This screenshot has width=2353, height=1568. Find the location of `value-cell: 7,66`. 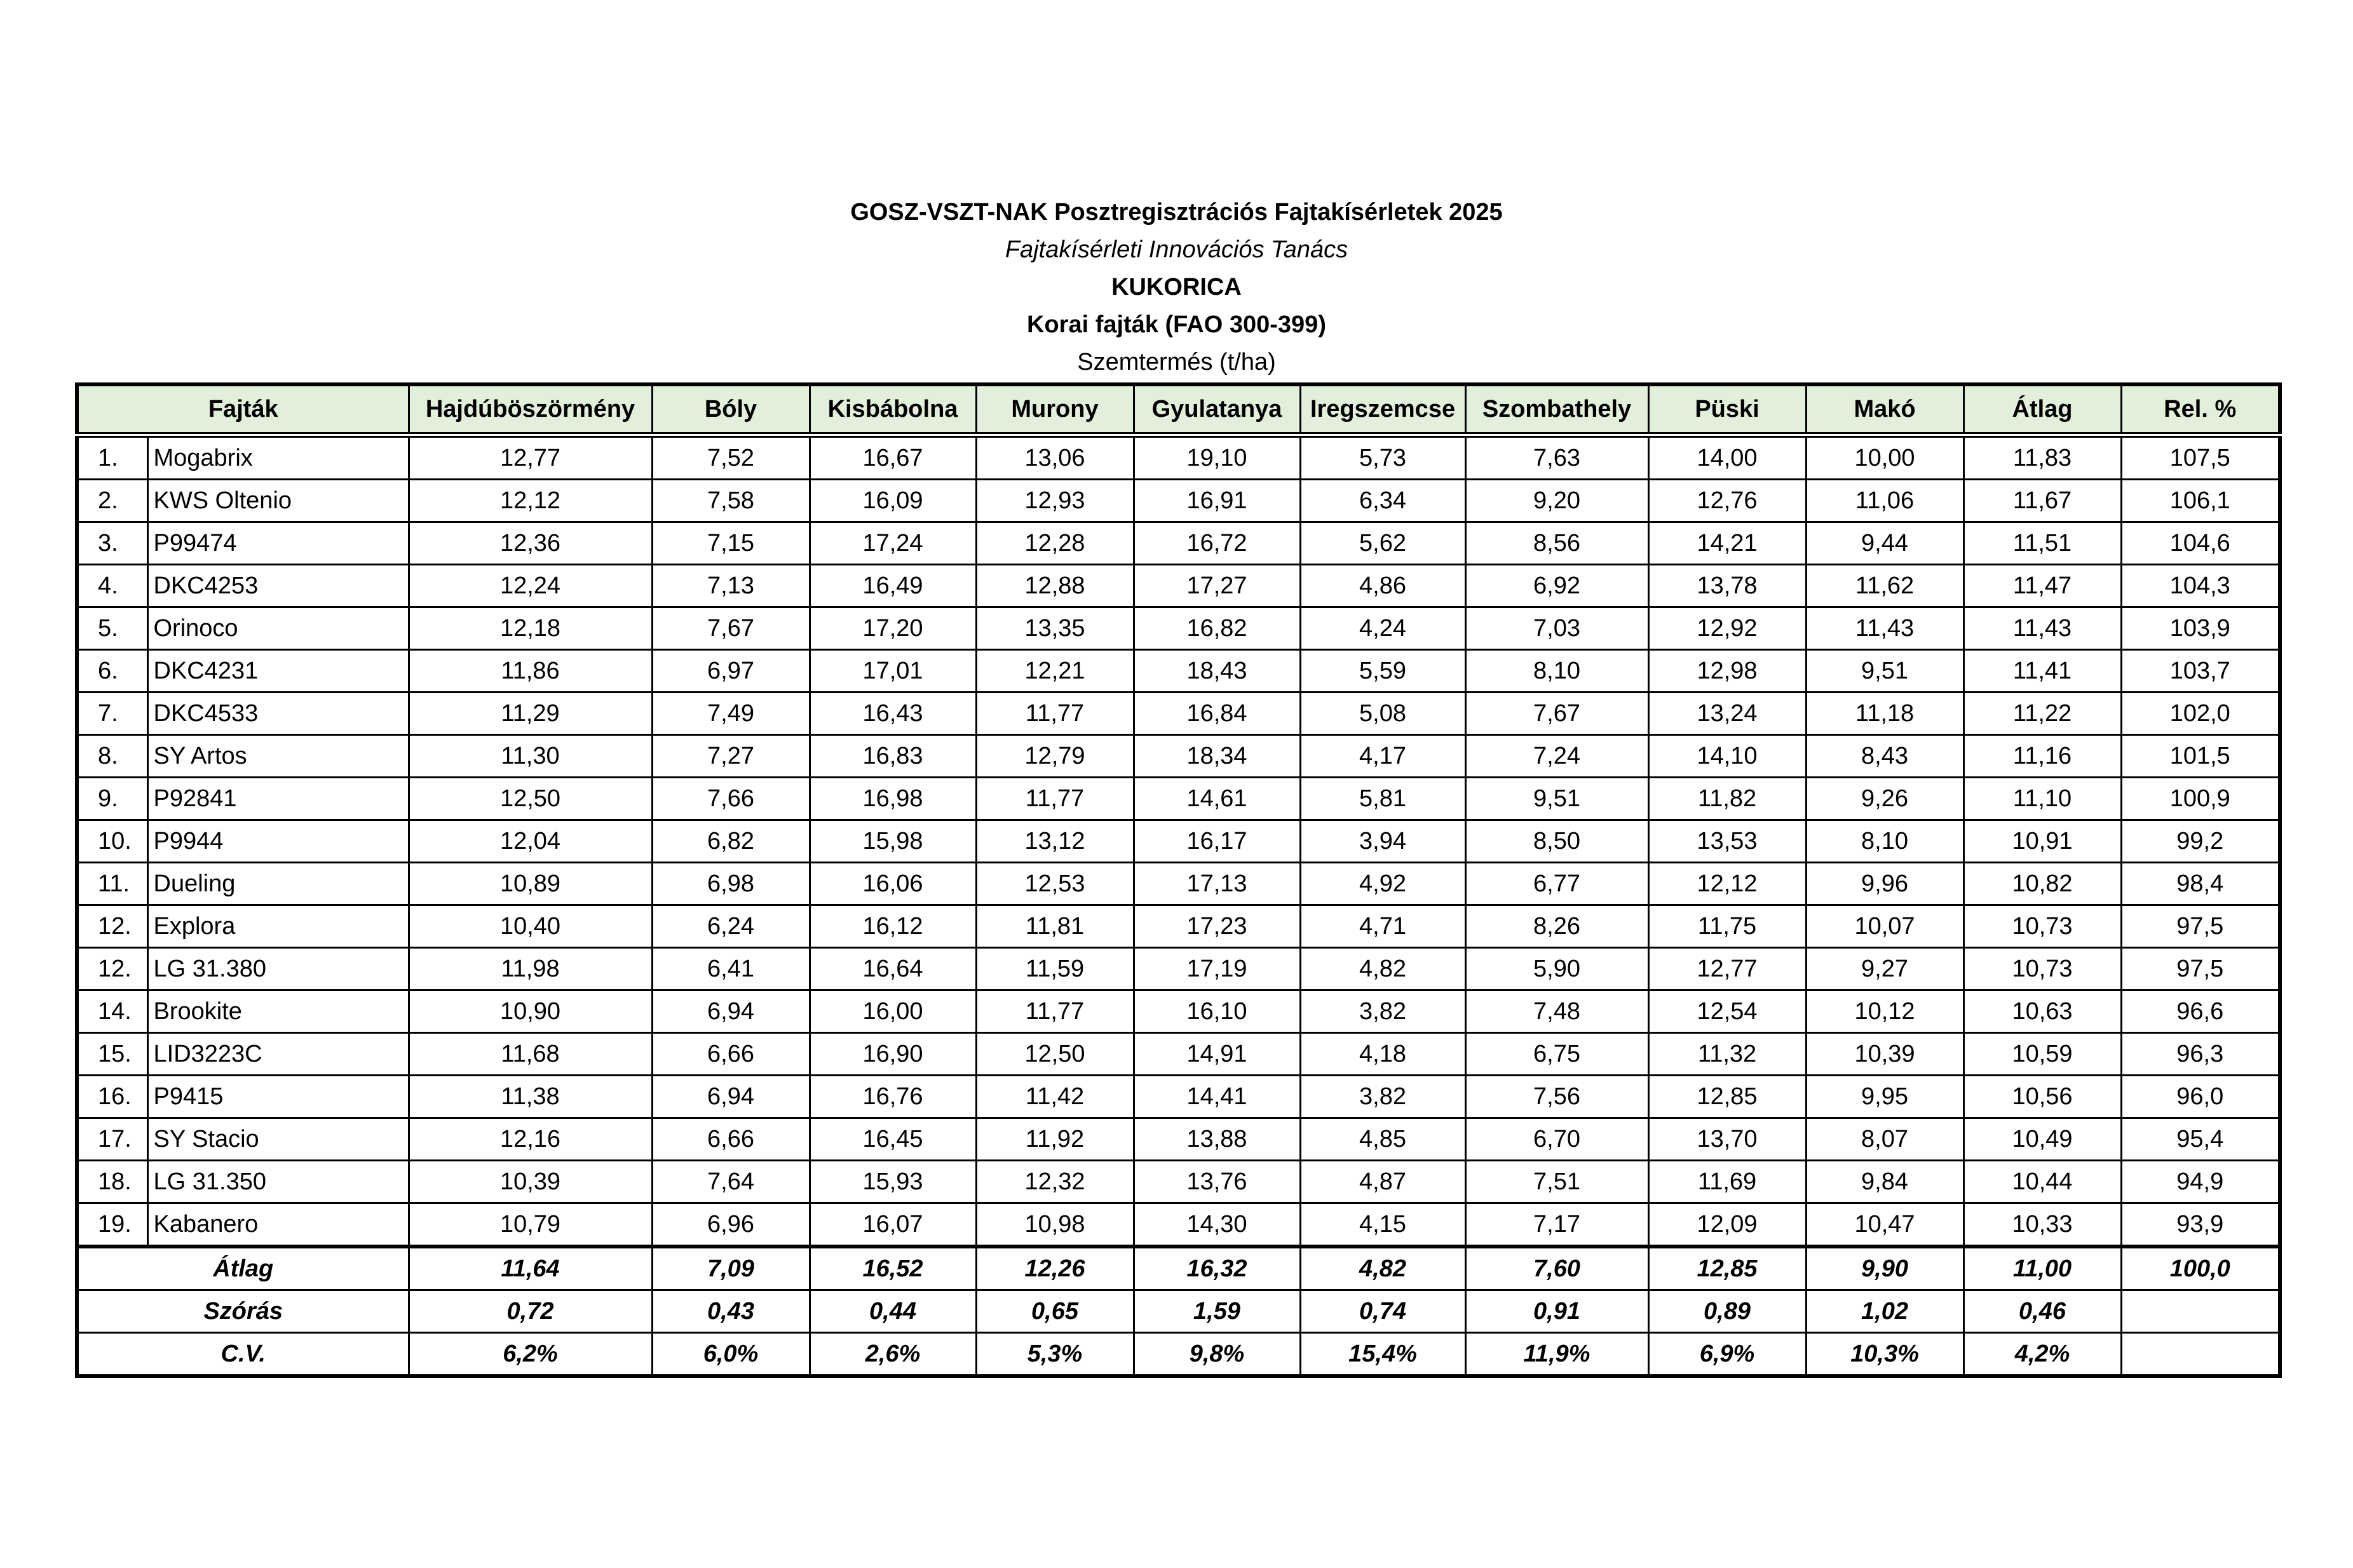

value-cell: 7,66 is located at coordinates (731, 798).